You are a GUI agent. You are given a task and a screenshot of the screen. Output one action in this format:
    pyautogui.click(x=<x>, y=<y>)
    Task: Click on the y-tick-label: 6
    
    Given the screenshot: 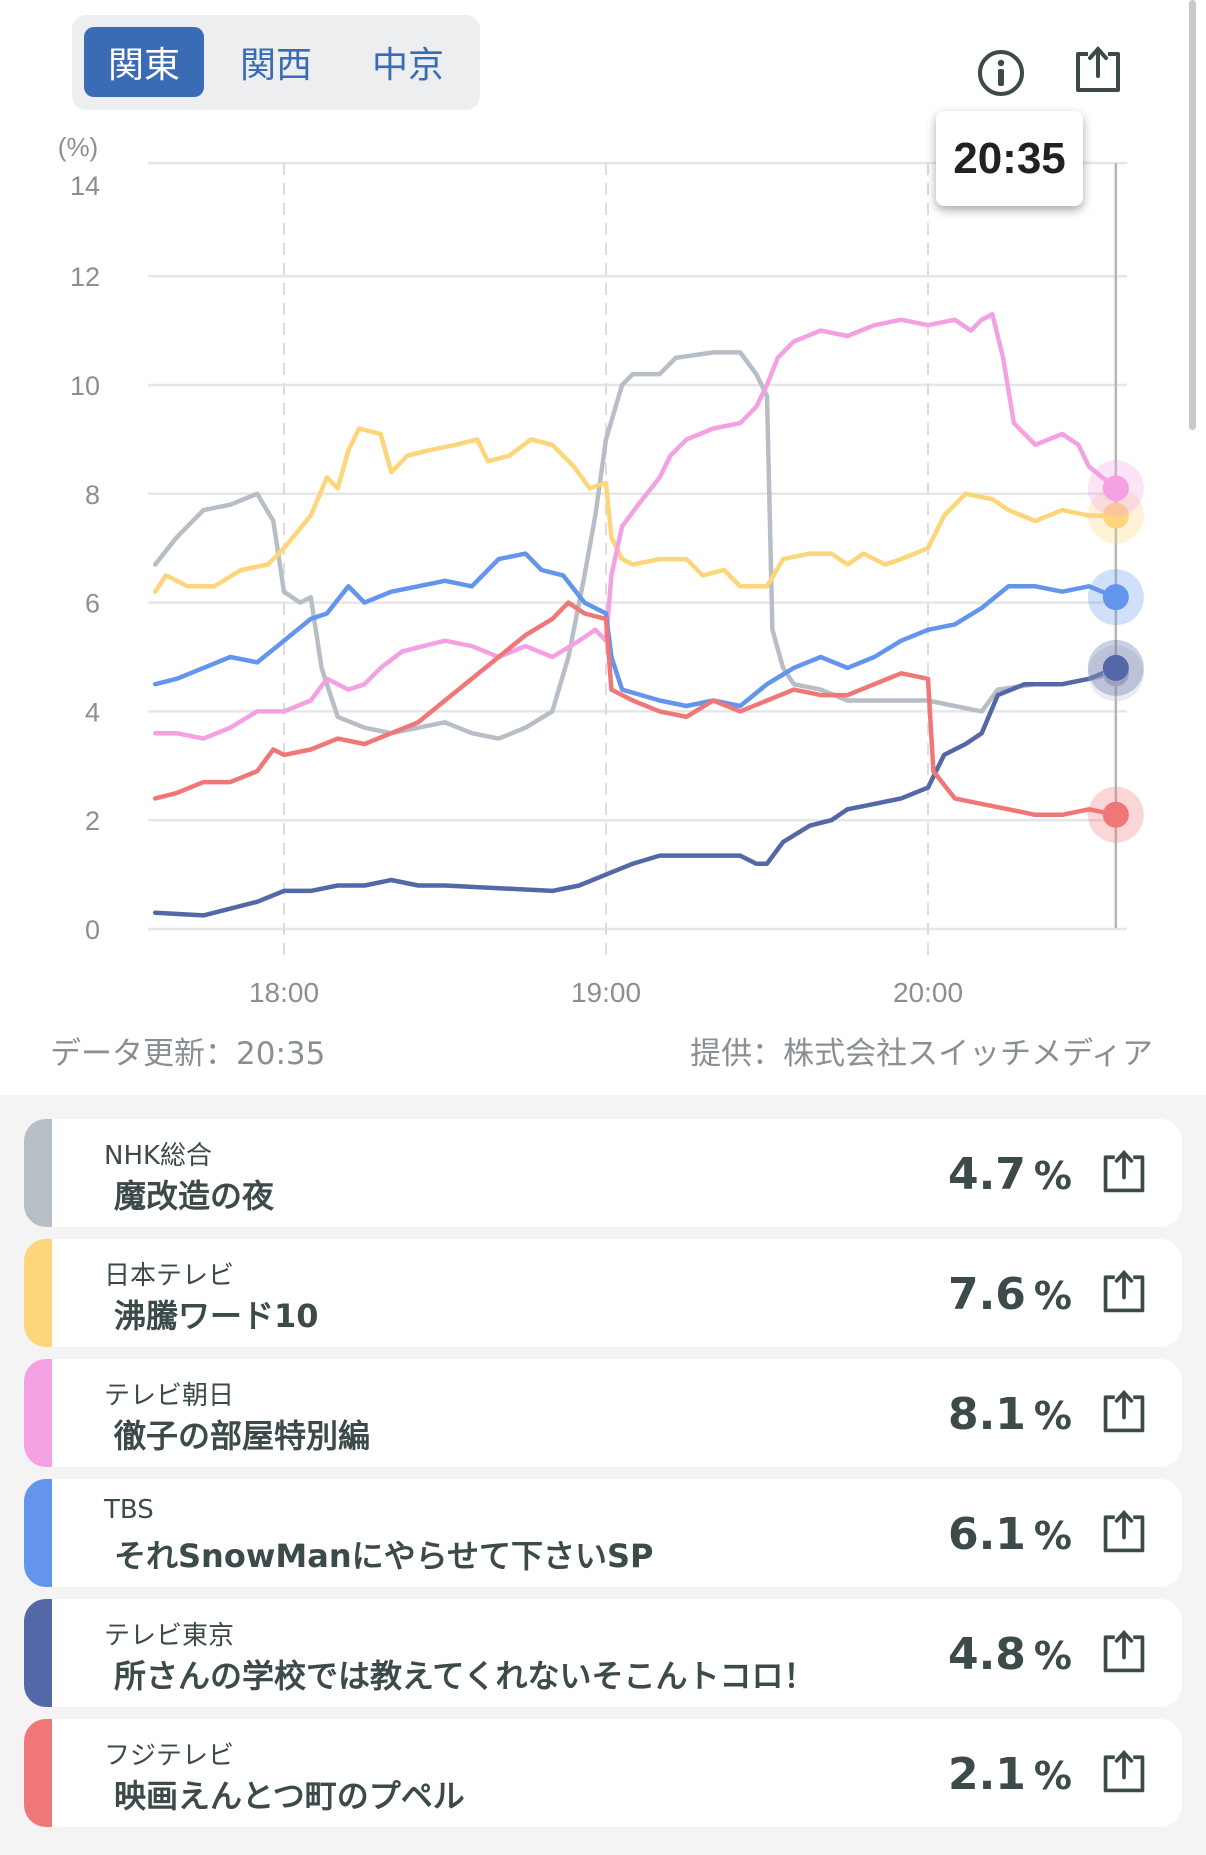 What is the action you would take?
    pyautogui.click(x=92, y=604)
    